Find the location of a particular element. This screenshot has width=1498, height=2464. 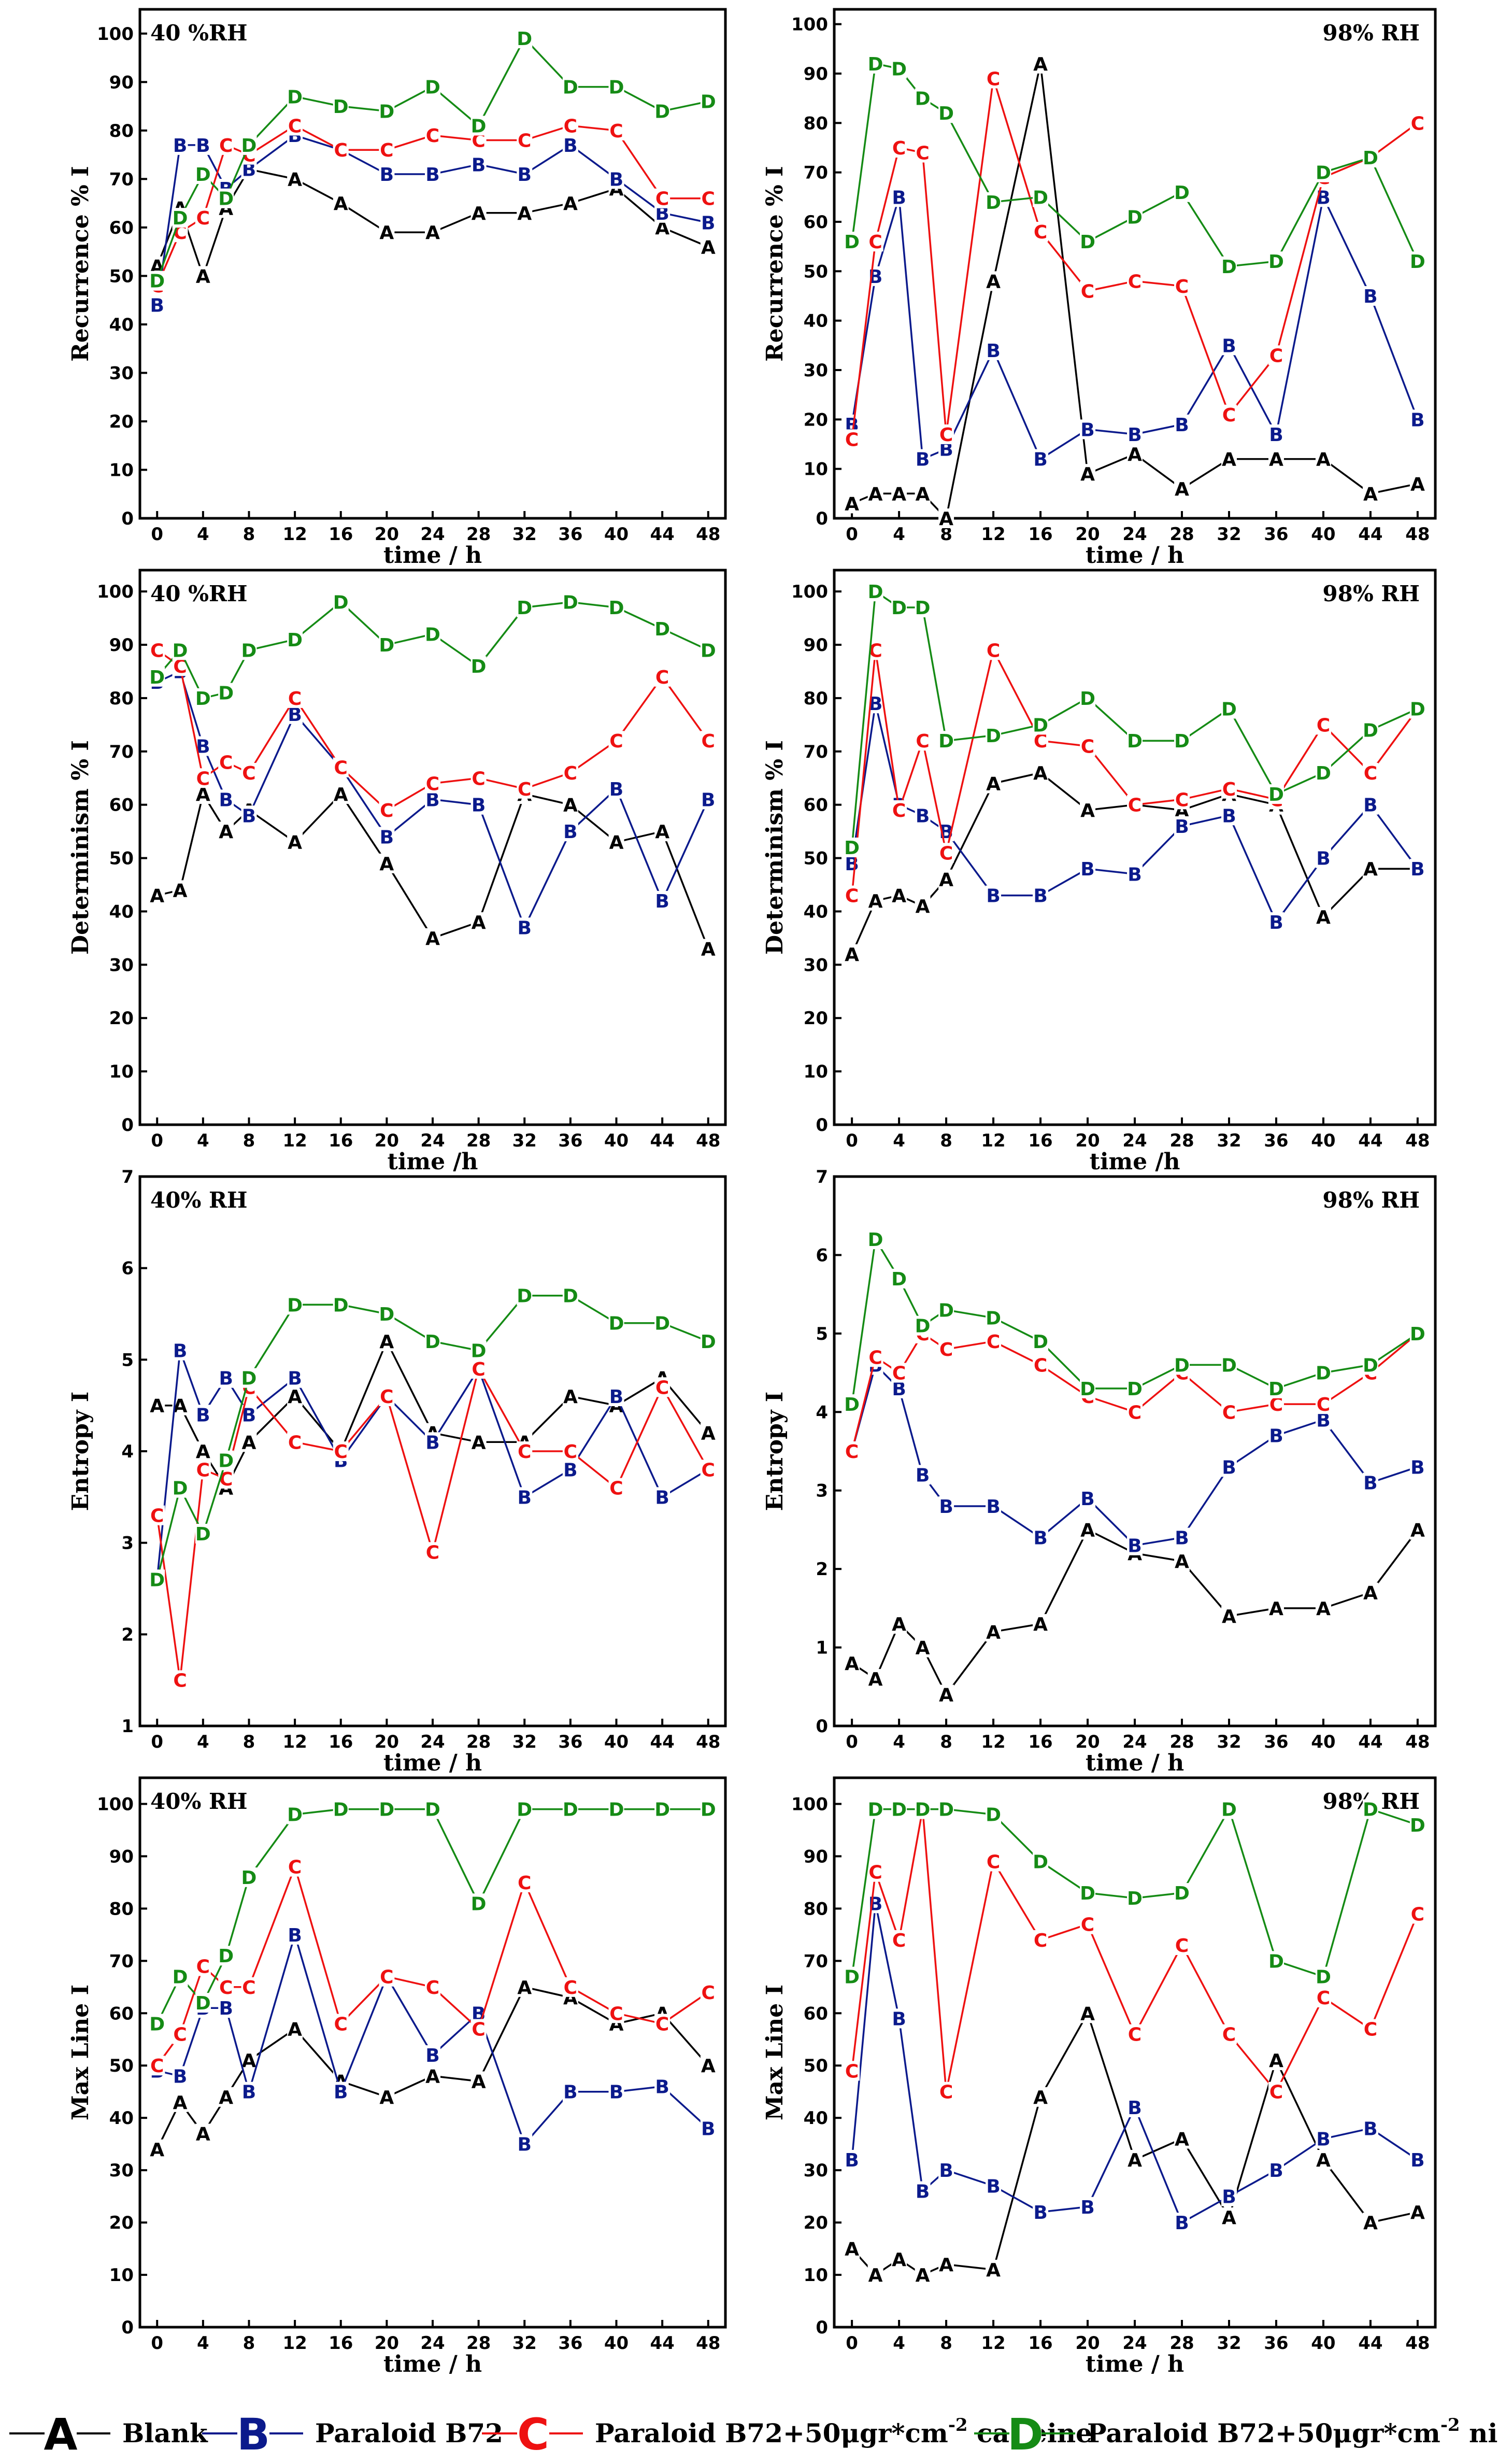

y-axis-label: Recurrence % I is located at coordinates (80, 264).